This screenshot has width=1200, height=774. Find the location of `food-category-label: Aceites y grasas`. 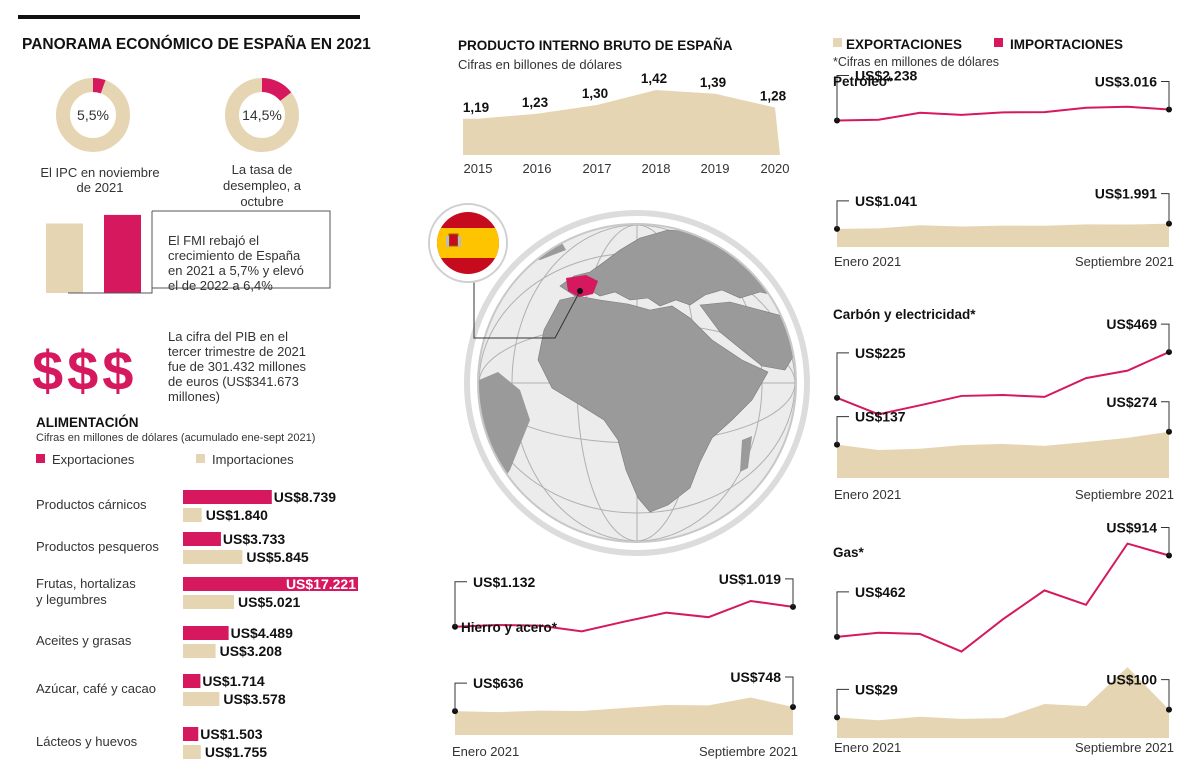

food-category-label: Aceites y grasas is located at coordinates (84, 640).